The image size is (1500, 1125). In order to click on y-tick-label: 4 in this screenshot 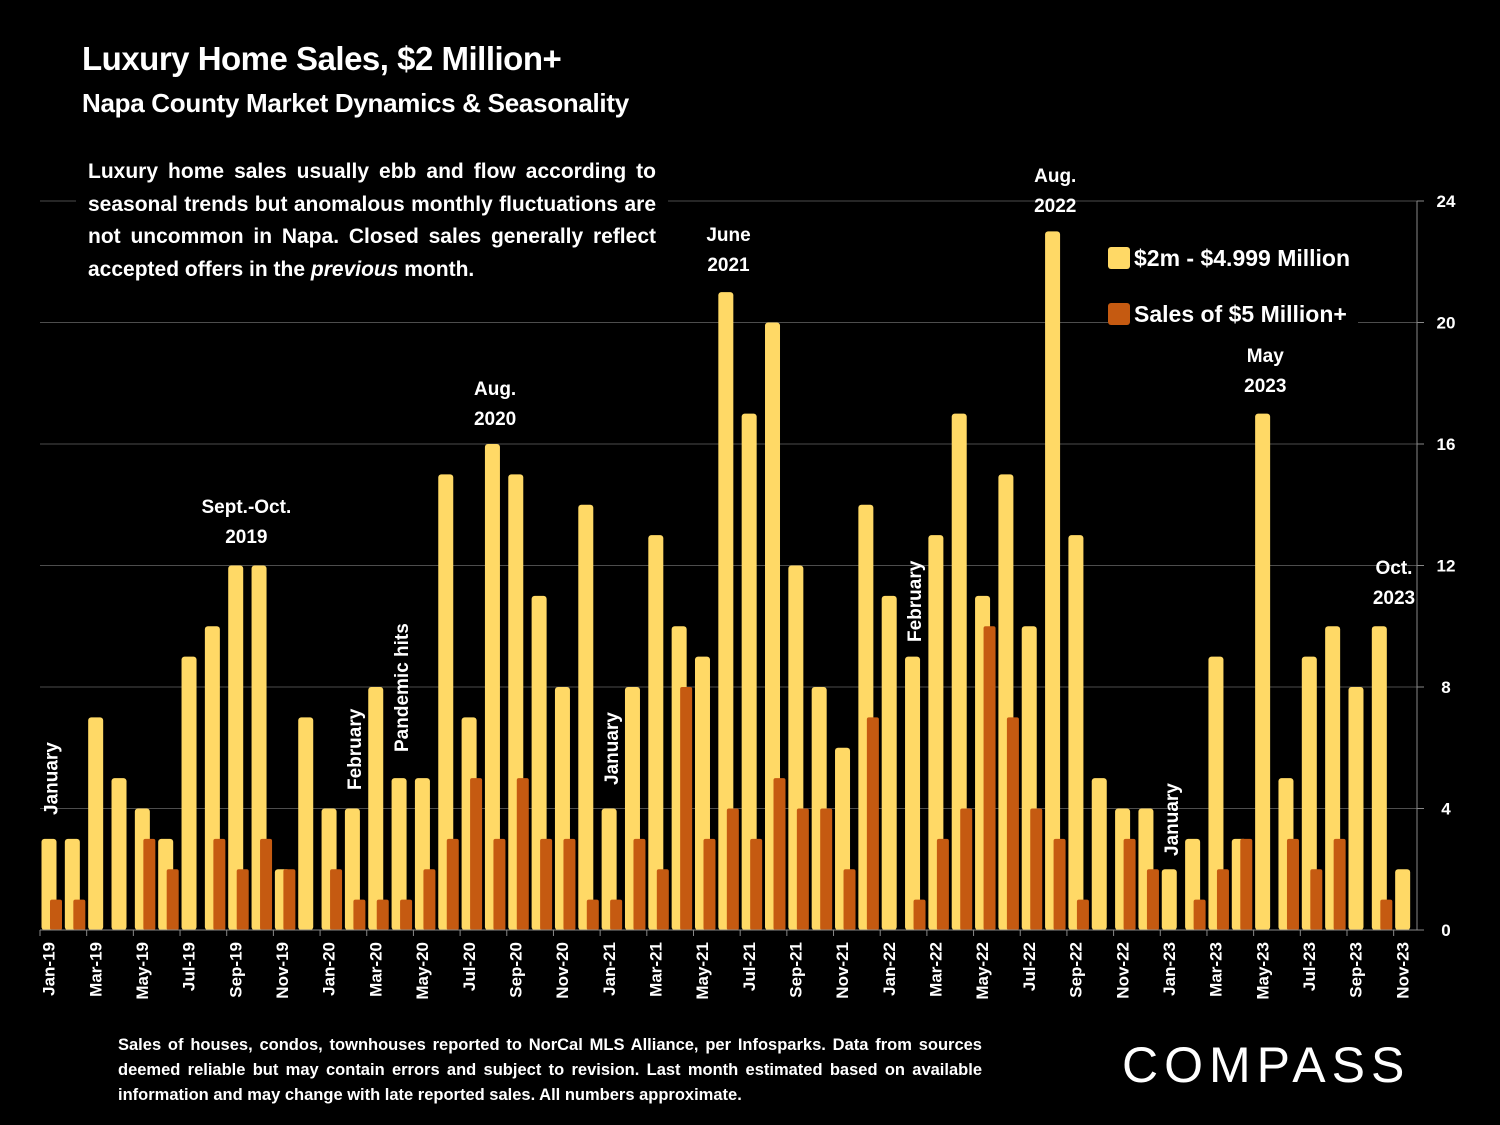, I will do `click(1446, 809)`.